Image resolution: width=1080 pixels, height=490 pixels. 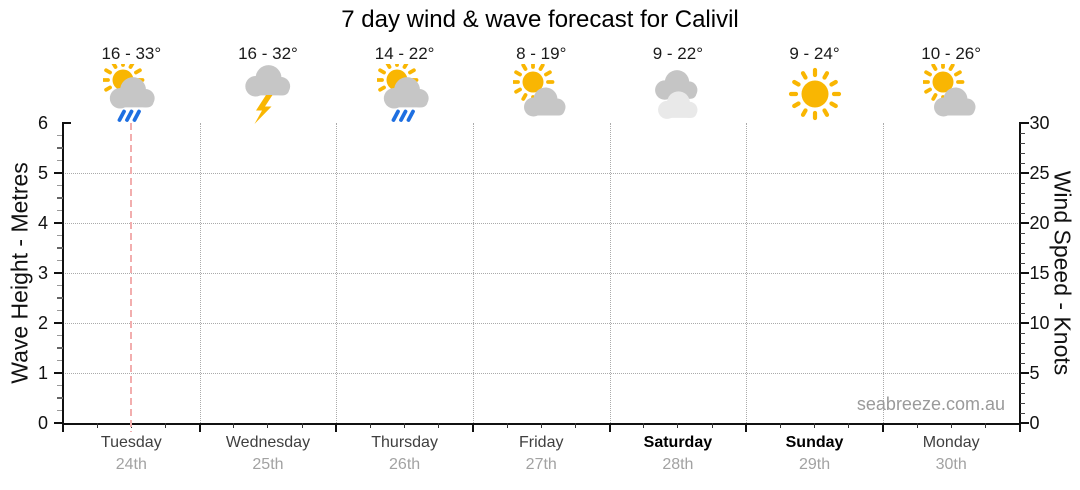 What do you see at coordinates (541, 53) in the screenshot?
I see `temp-range: 8 - 19°` at bounding box center [541, 53].